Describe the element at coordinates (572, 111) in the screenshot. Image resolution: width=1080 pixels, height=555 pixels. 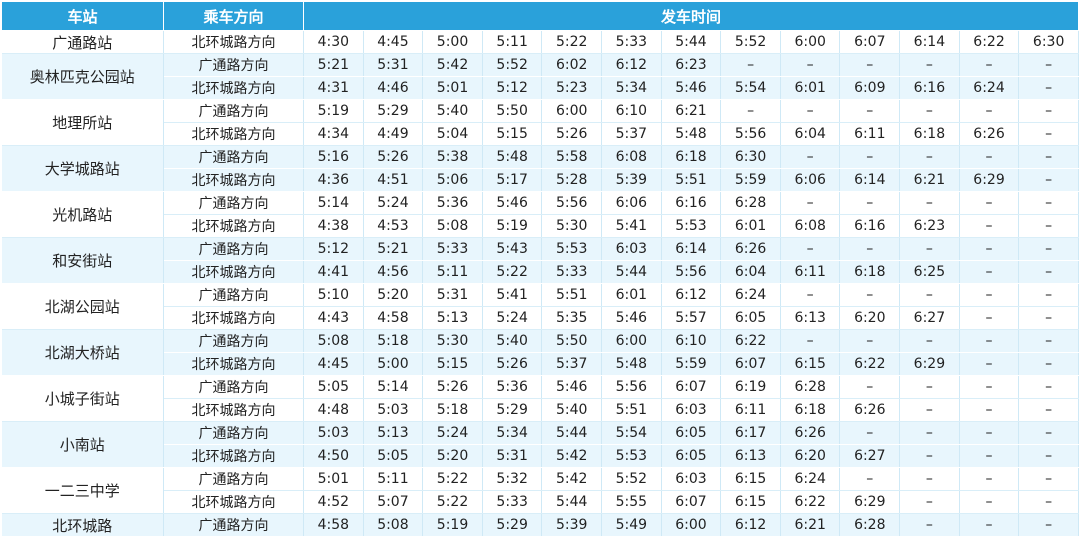
I see `time-cell: 6:00` at that location.